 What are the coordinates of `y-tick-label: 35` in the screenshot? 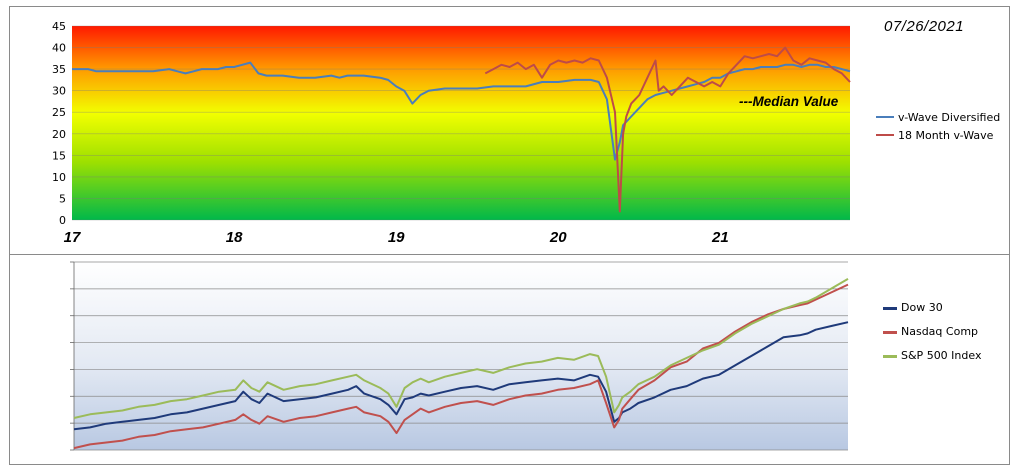 It's located at (59, 69).